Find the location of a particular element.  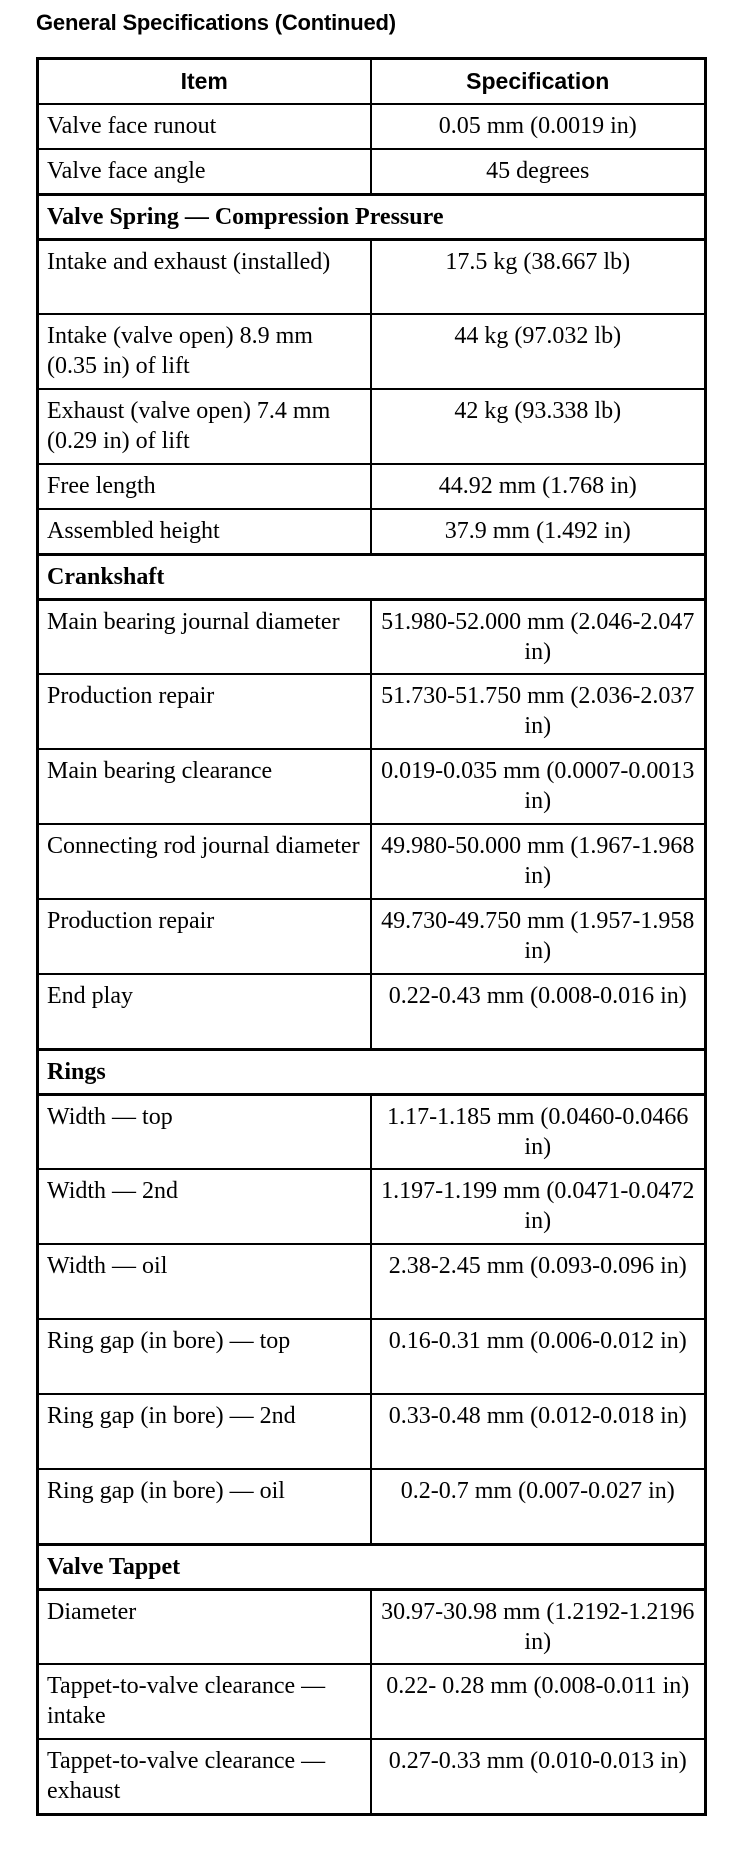

section-row: Crankshaft is located at coordinates (371, 576).